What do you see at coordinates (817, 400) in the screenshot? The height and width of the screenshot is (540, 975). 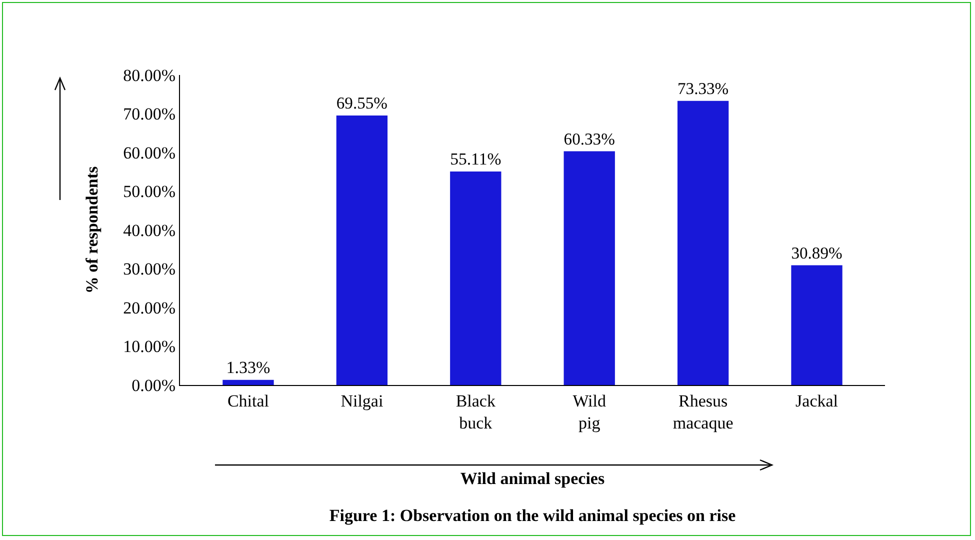 I see `x-tick-label: Jackal` at bounding box center [817, 400].